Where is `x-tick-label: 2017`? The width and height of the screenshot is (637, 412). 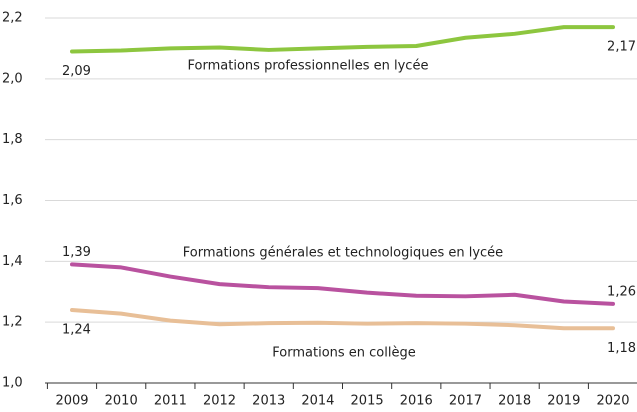 x-tick-label: 2017 is located at coordinates (465, 401).